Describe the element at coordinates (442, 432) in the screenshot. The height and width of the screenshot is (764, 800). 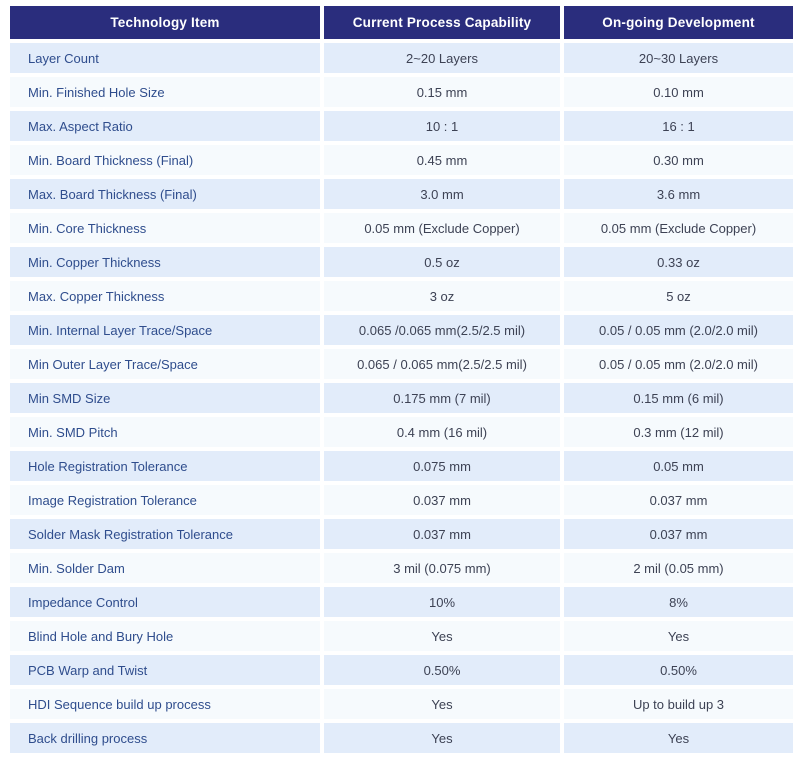
I see `table-cell-current-capability: 0.4 mm (16 mil)` at that location.